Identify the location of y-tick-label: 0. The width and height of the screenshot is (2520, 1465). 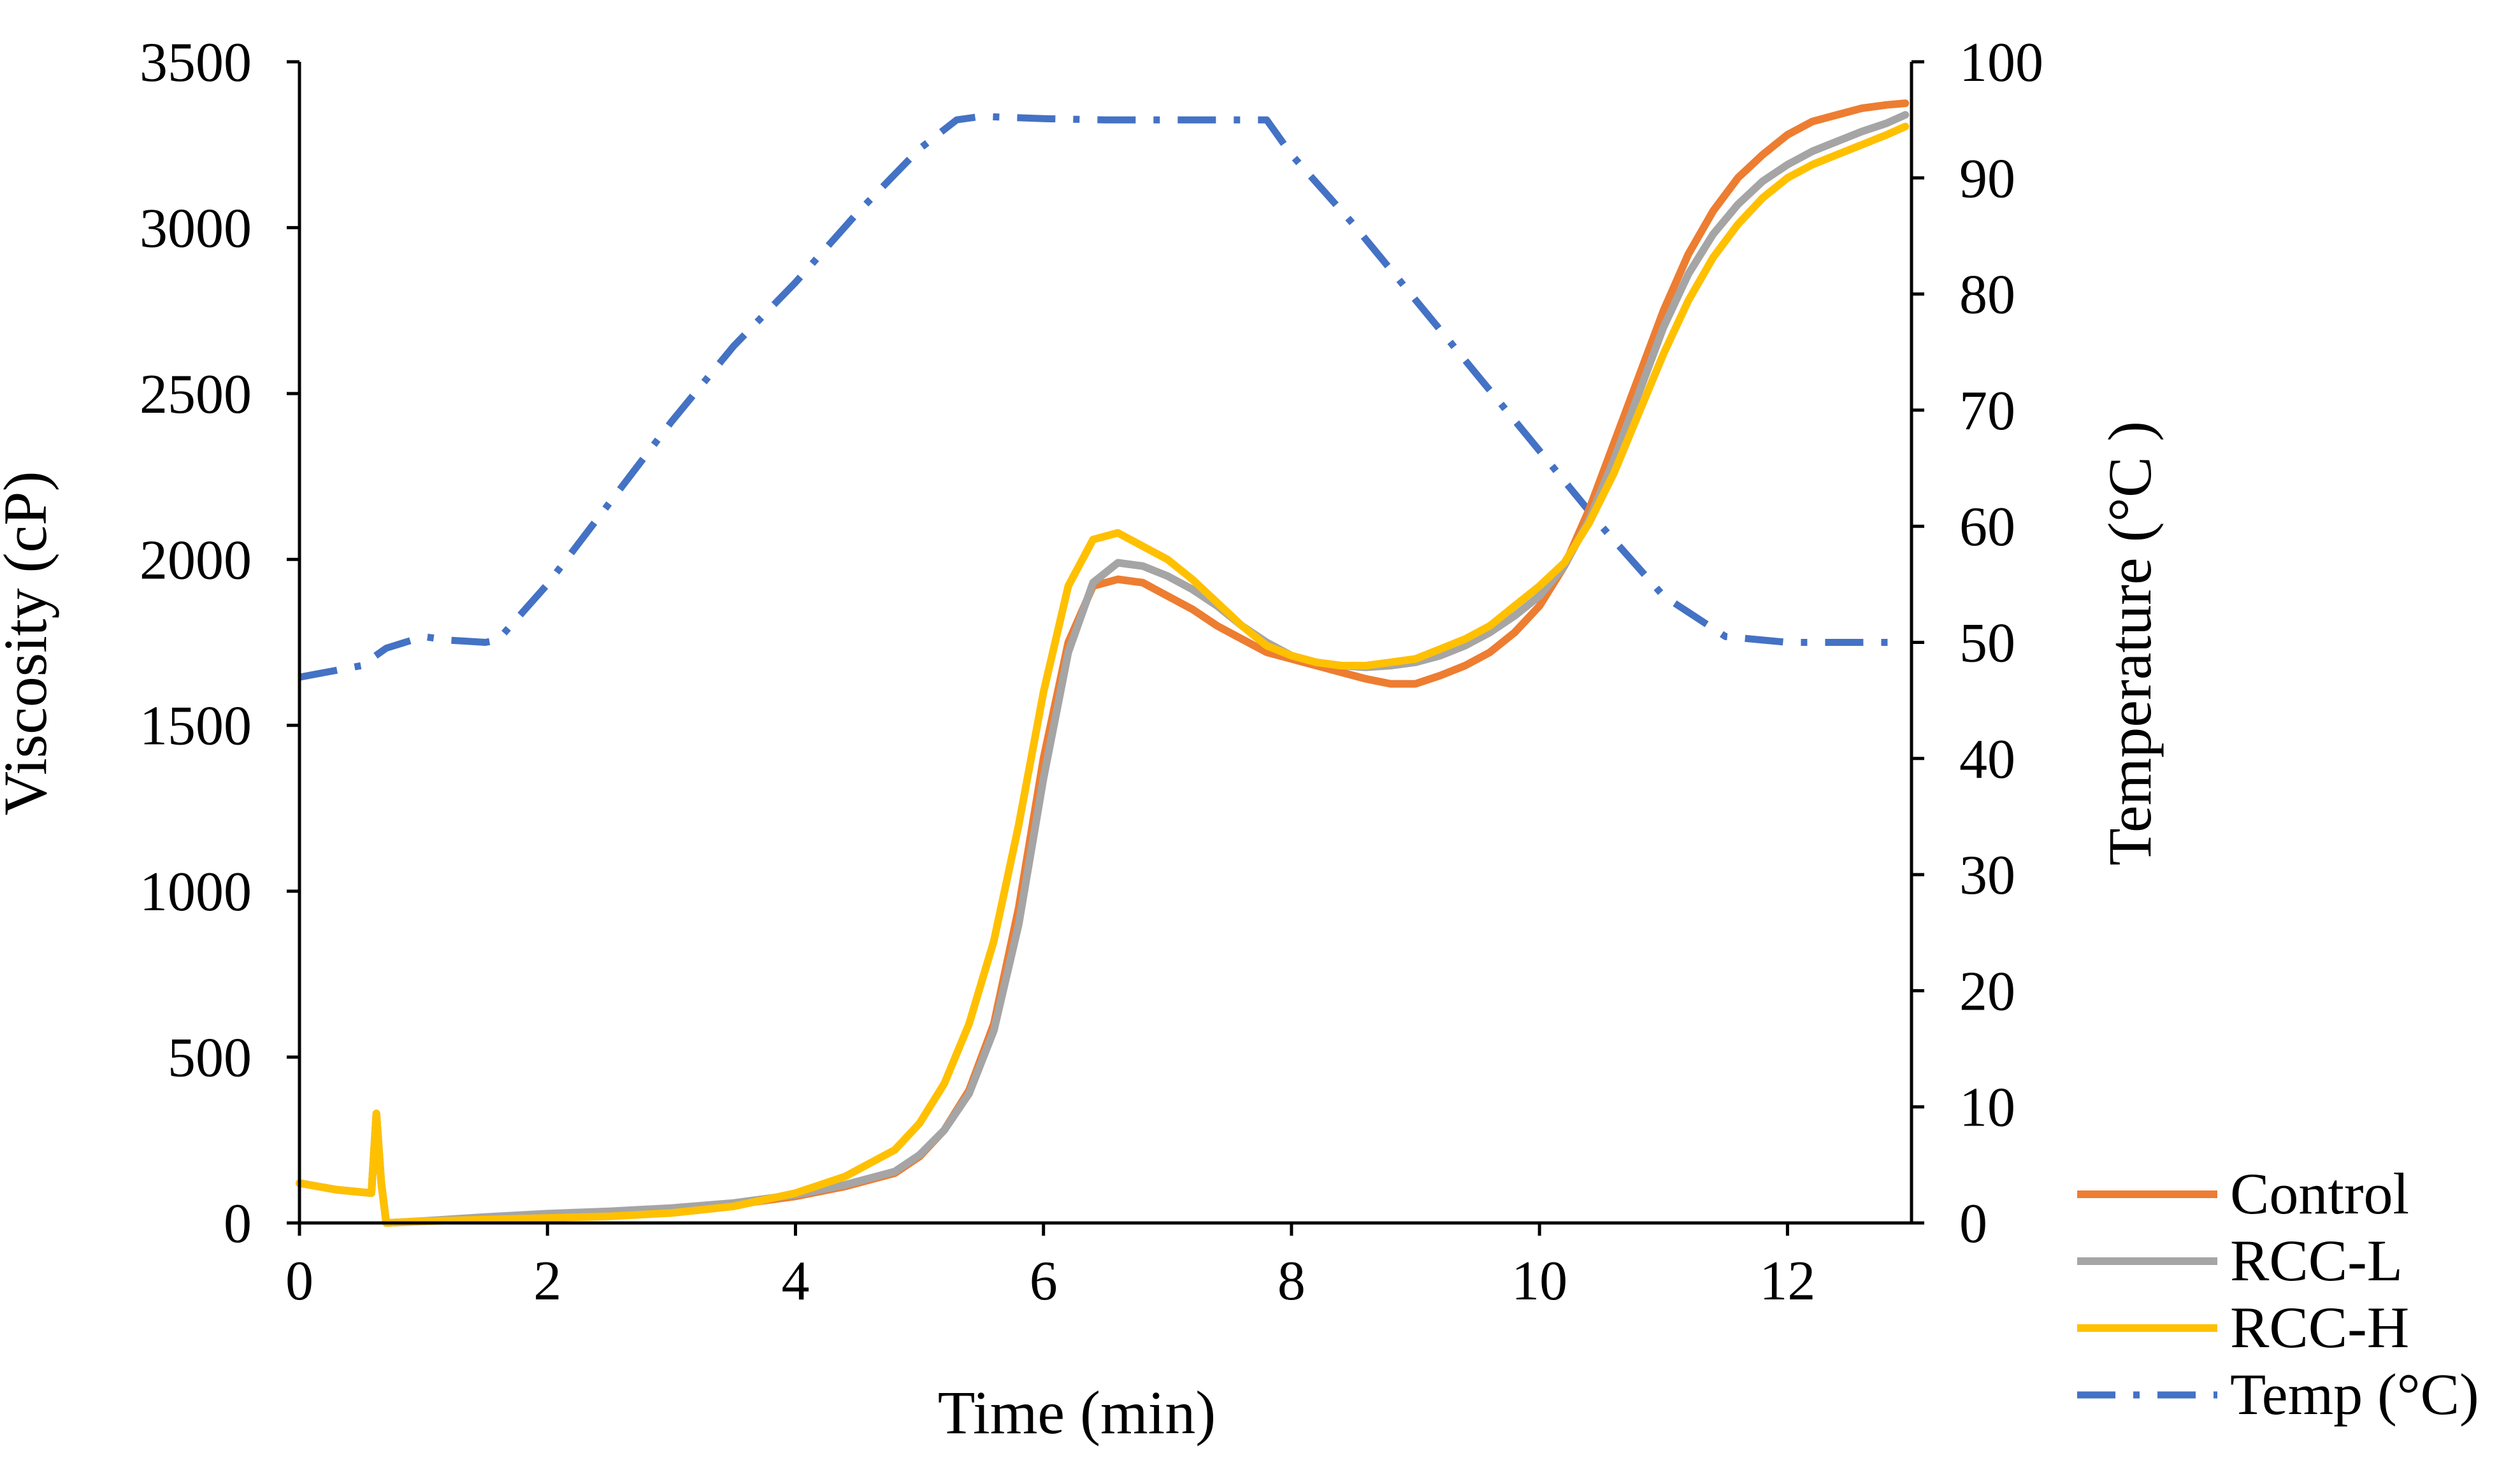
(238, 1224).